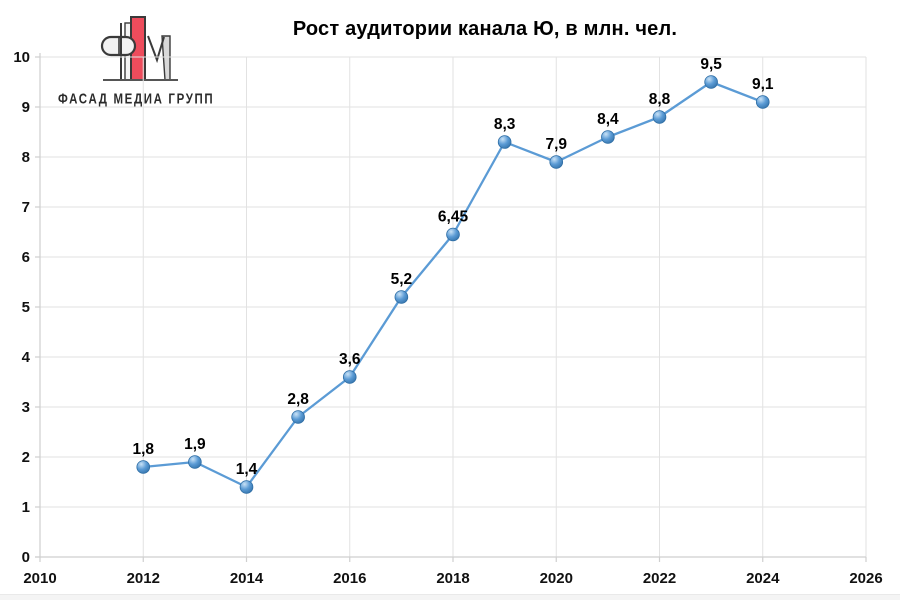  Describe the element at coordinates (659, 578) in the screenshot. I see `x-tick-label: 2022` at that location.